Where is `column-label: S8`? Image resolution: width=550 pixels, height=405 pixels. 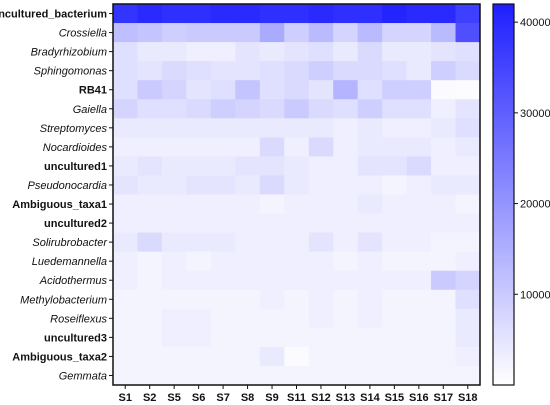
column-label: S8 is located at coordinates (247, 398).